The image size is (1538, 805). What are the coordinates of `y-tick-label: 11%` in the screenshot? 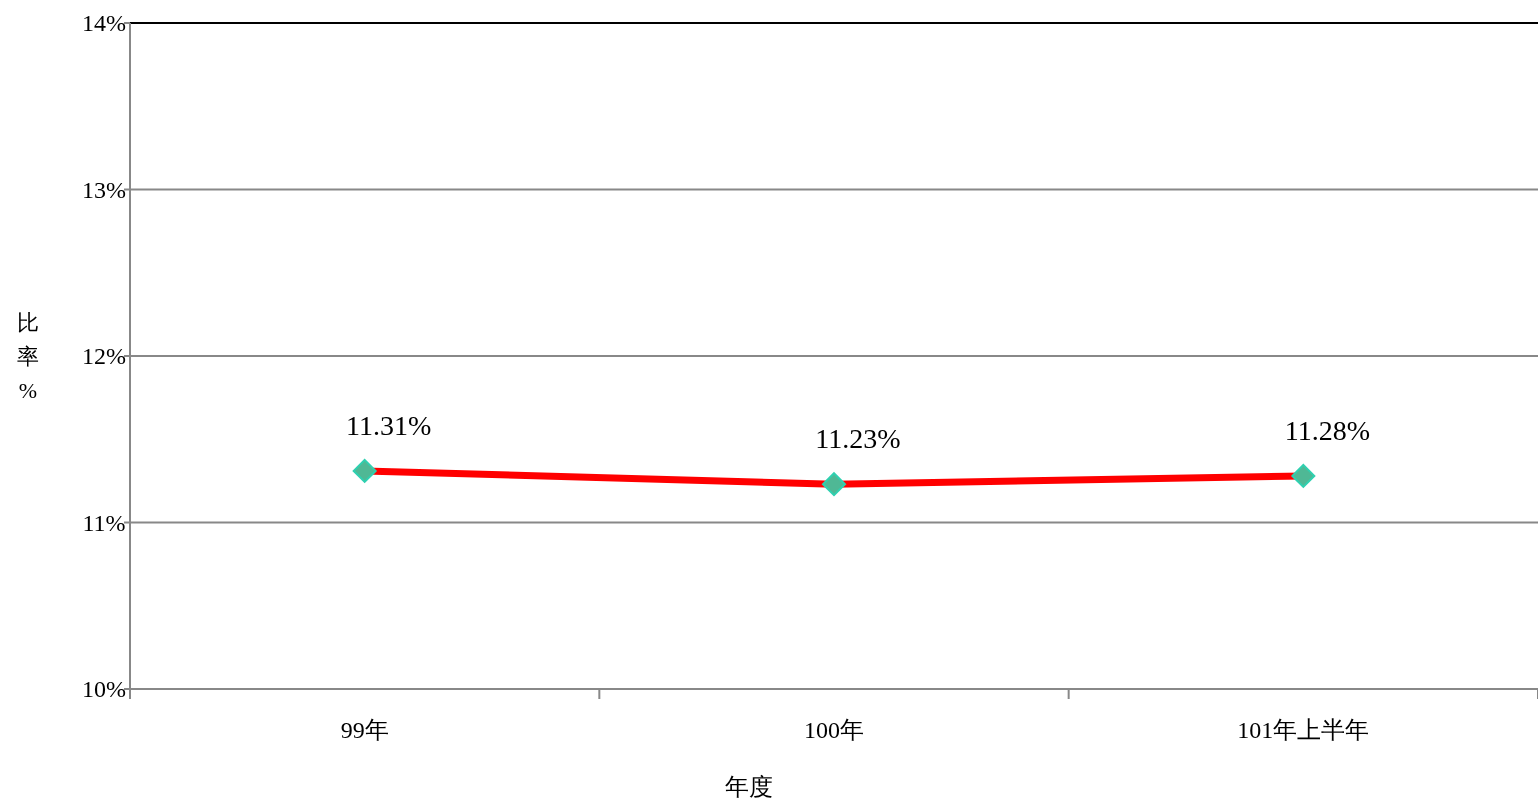 It's located at (104, 522).